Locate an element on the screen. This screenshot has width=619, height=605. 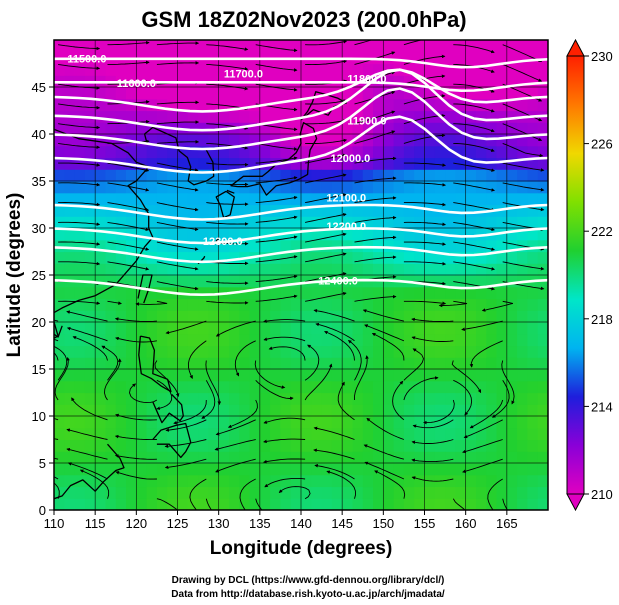
y-tick-label: 30 is located at coordinates (39, 228).